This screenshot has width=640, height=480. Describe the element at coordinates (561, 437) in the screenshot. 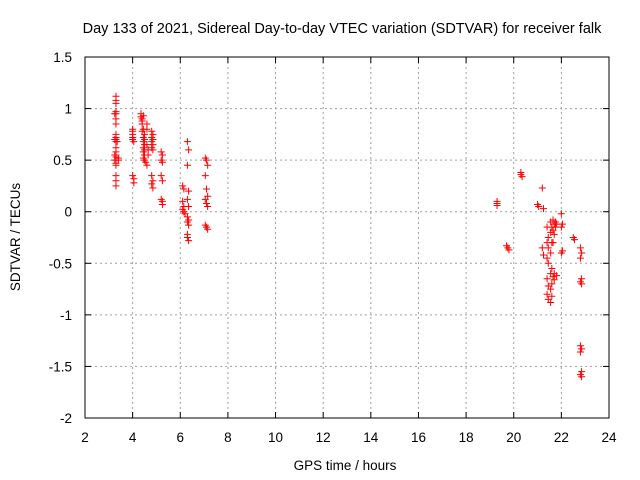

I see `x-tick-label: 22` at that location.